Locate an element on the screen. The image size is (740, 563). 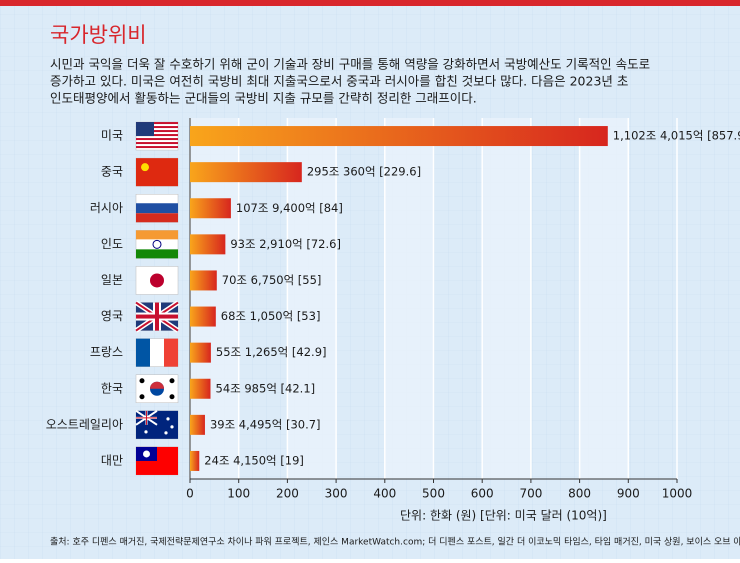
axis-title: 단위: 한화 (원) [단위: 미국 달러 (10억)] is located at coordinates (503, 516).